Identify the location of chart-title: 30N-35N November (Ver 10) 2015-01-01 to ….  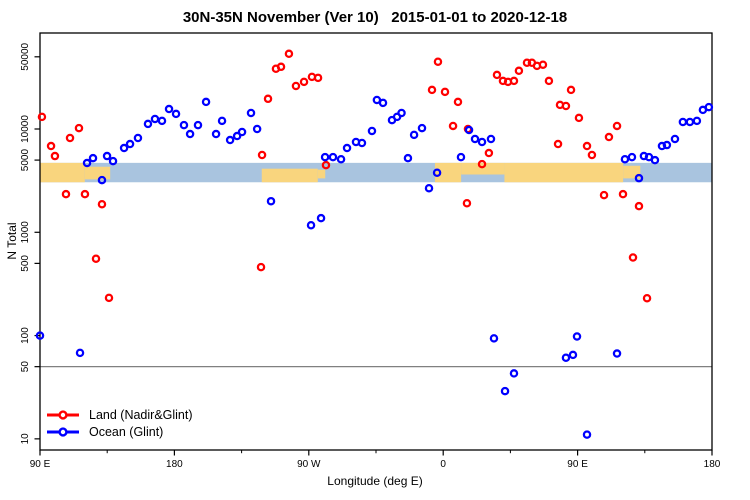
(375, 17).